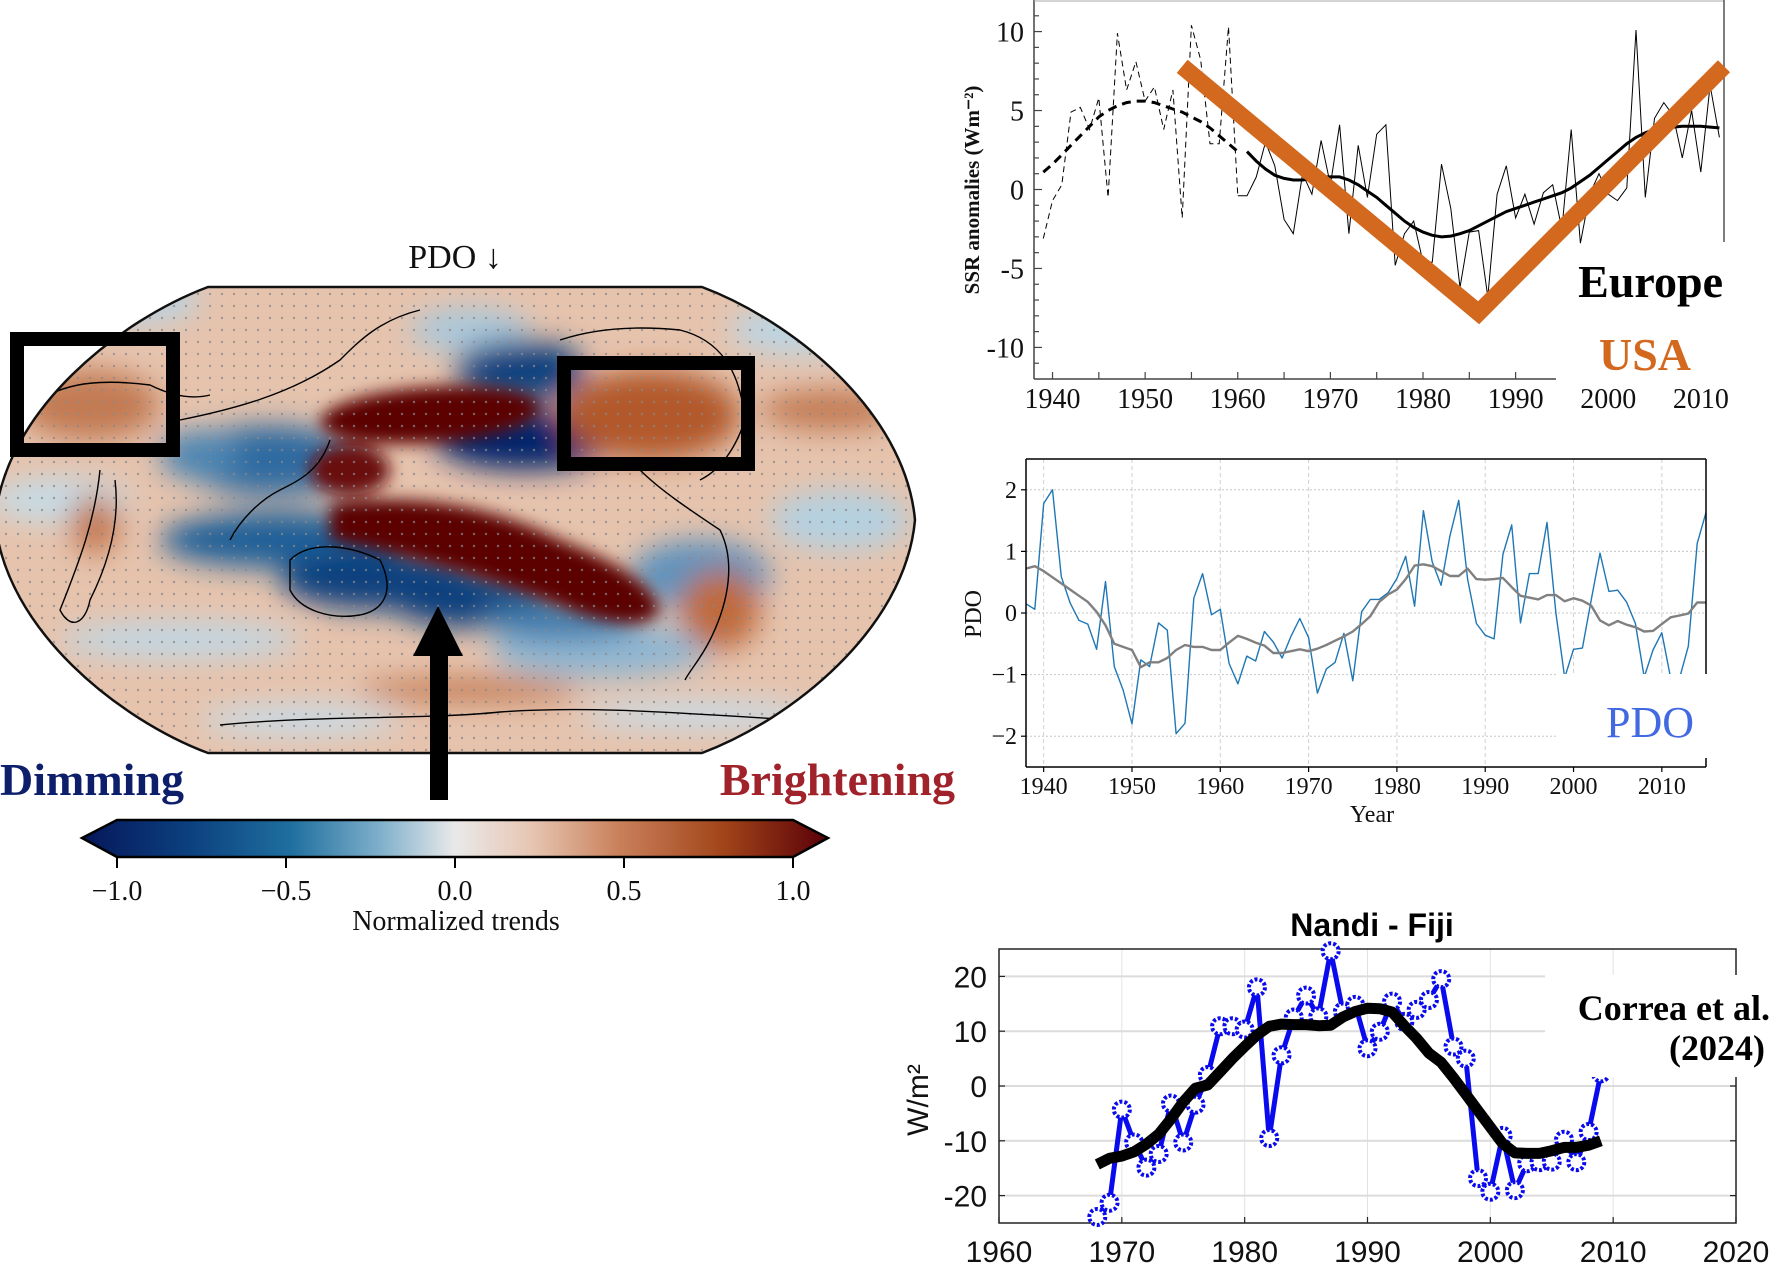  What do you see at coordinates (1613, 1252) in the screenshot?
I see `fiji-x-tick-label: 2010` at bounding box center [1613, 1252].